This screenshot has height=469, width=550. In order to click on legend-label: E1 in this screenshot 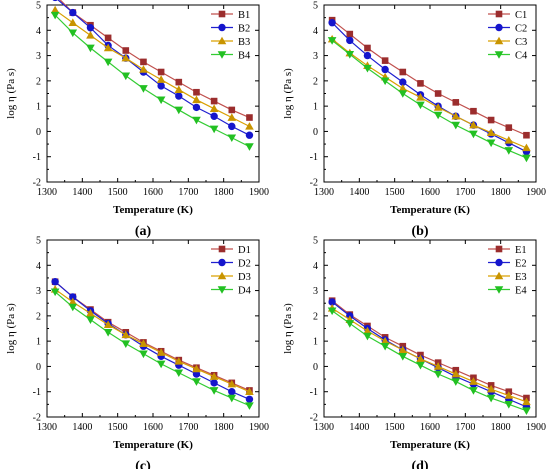, I will do `click(521, 250)`.